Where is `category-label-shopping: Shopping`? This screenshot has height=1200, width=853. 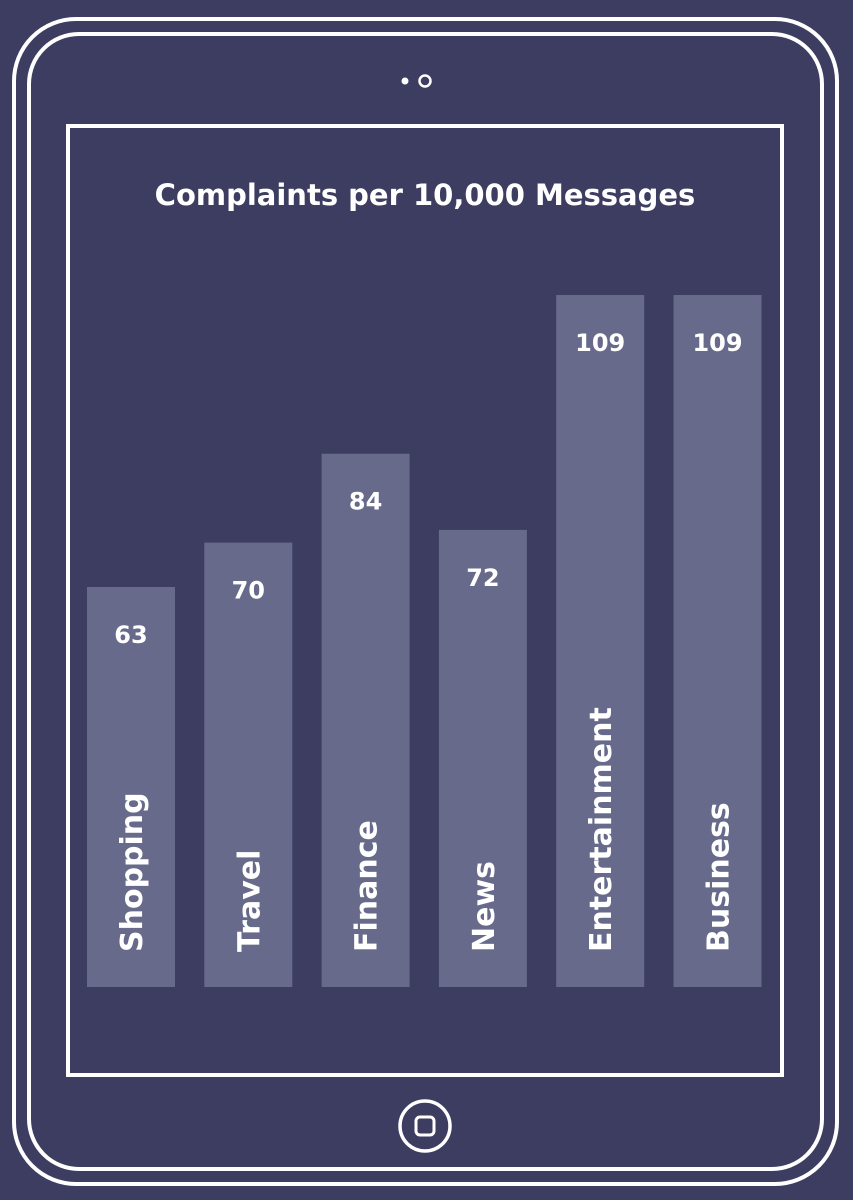 category-label-shopping: Shopping is located at coordinates (132, 872).